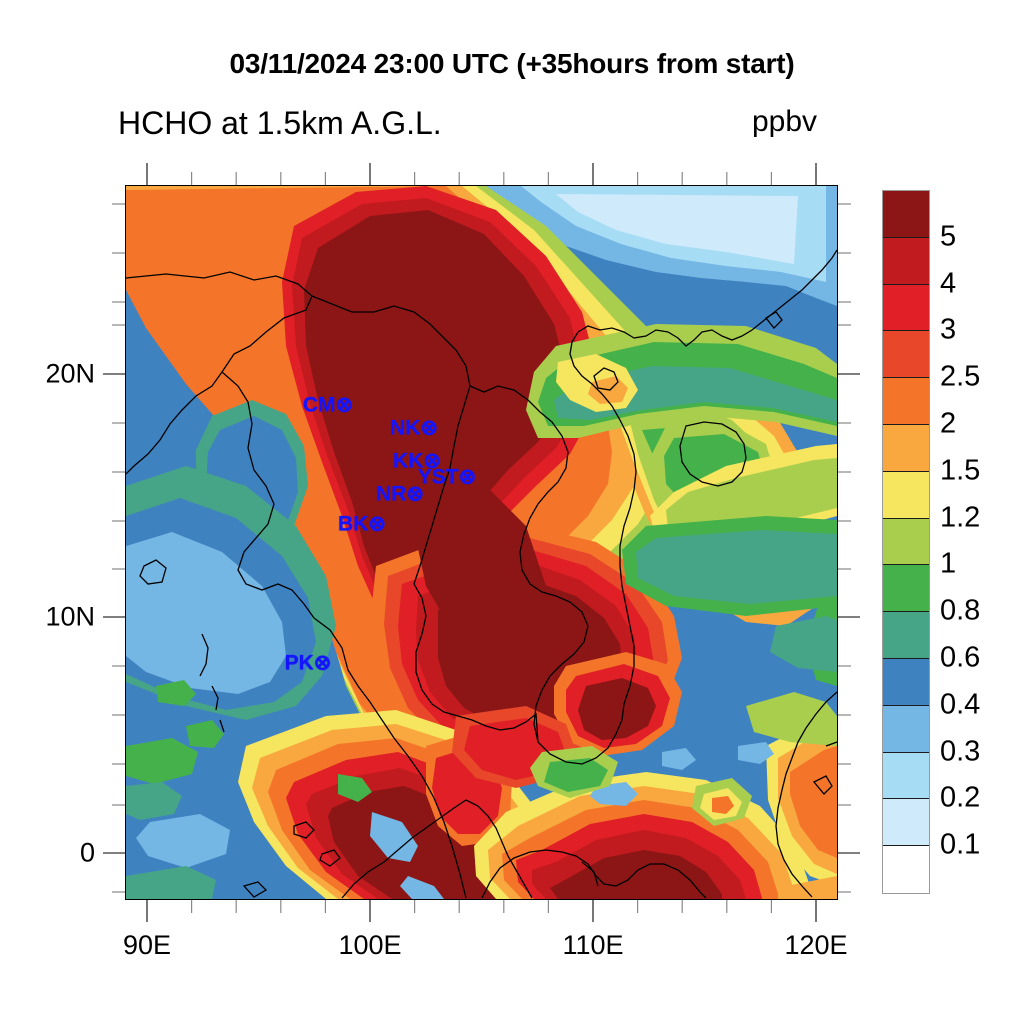 This screenshot has width=1024, height=1024. I want to click on x-tick-label-120e: 120E, so click(816, 945).